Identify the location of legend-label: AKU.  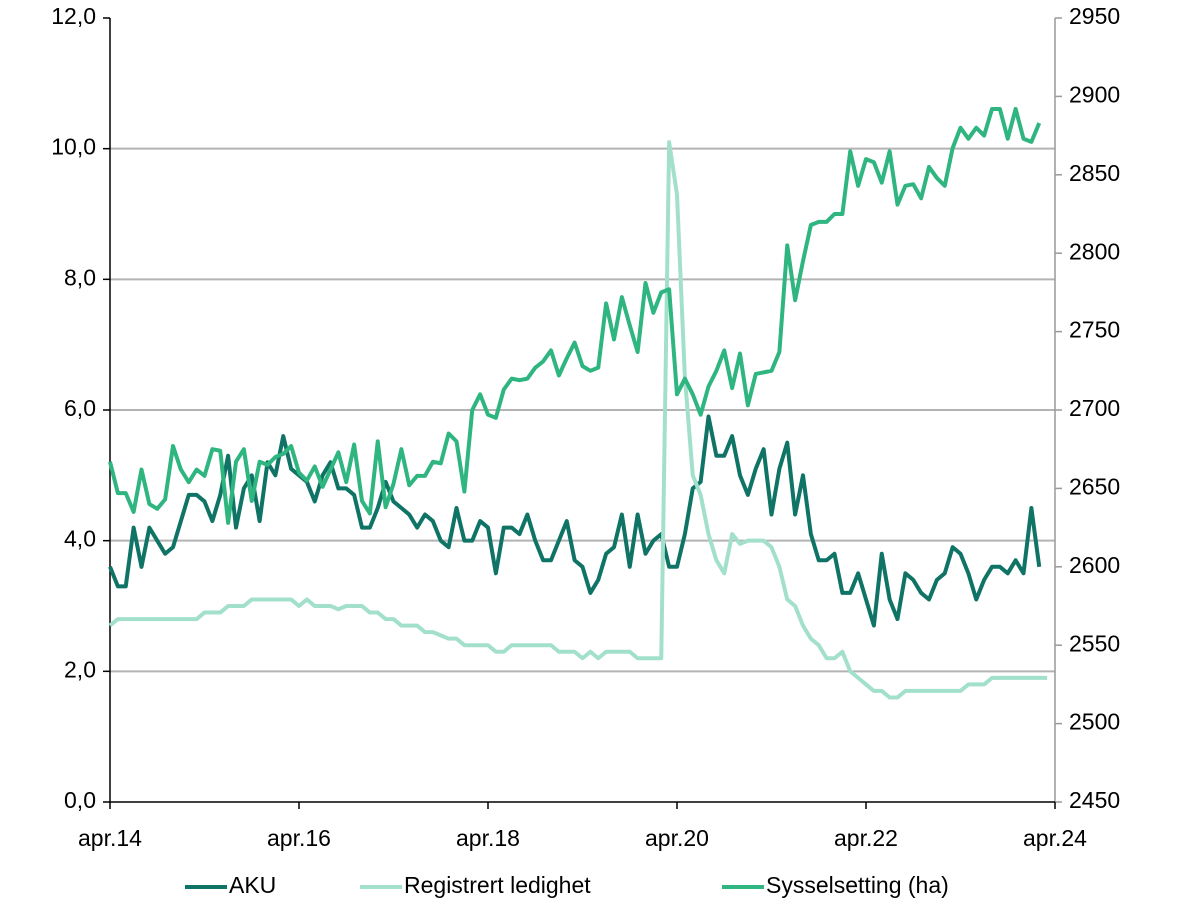
(252, 885).